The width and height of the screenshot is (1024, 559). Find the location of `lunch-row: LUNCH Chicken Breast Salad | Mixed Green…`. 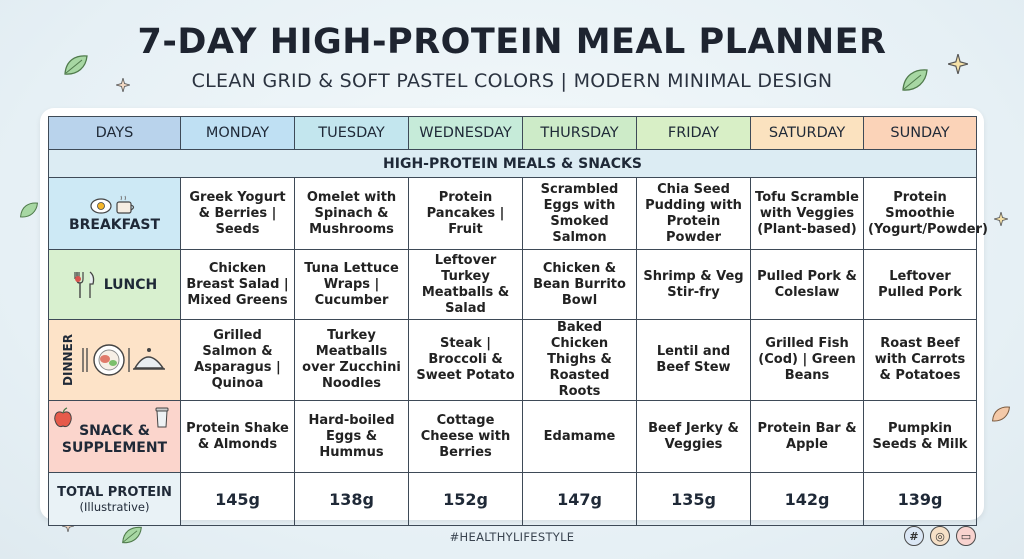

lunch-row: LUNCH Chicken Breast Salad | Mixed Green… is located at coordinates (512, 284).